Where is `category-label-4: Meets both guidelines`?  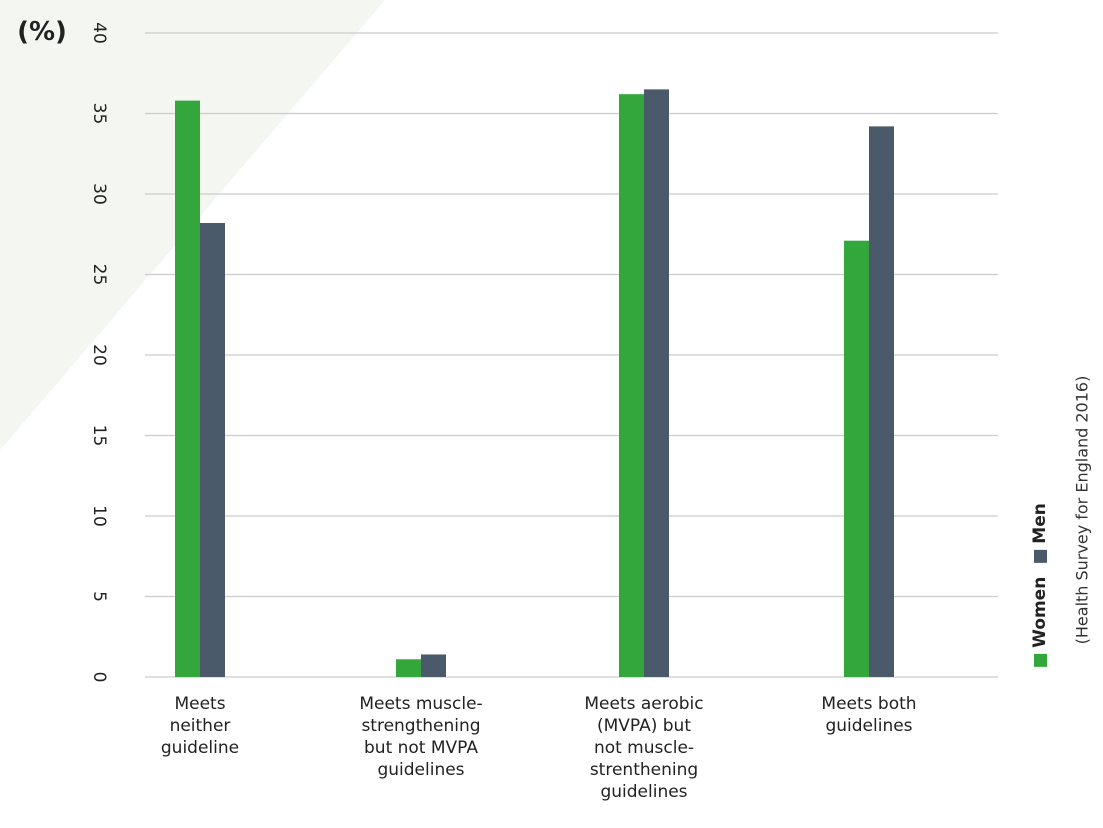 category-label-4: Meets both guidelines is located at coordinates (869, 715).